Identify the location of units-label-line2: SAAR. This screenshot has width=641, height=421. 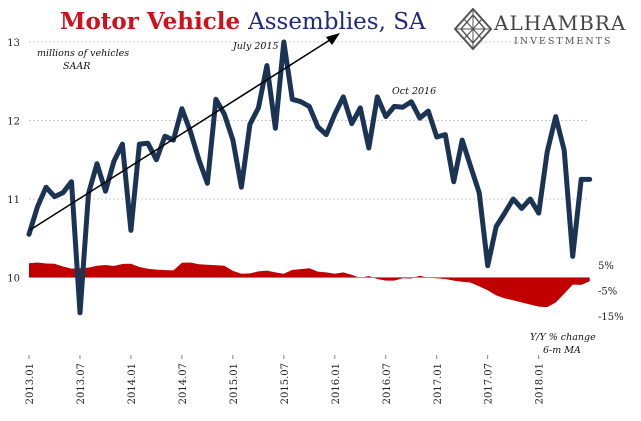
(76, 66).